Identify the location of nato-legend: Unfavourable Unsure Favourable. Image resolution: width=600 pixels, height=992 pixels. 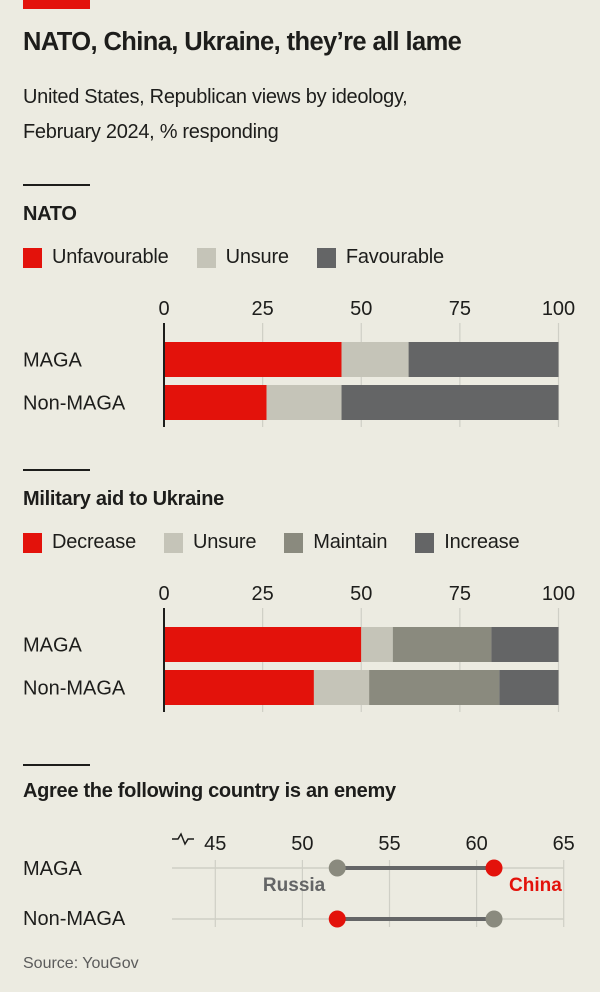
(247, 257).